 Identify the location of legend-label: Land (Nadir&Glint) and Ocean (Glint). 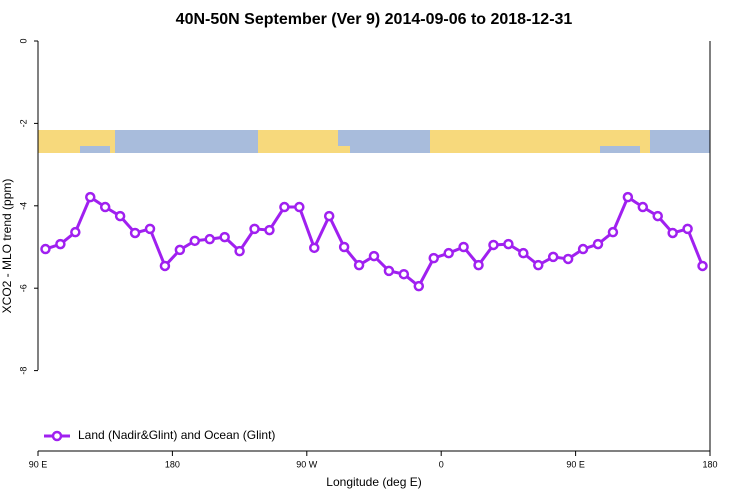
(176, 435).